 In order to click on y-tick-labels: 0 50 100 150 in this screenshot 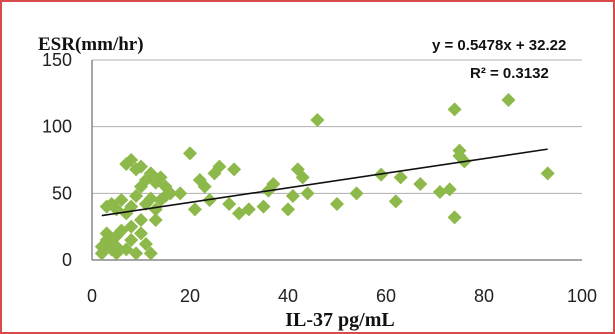, I will do `click(57, 160)`.